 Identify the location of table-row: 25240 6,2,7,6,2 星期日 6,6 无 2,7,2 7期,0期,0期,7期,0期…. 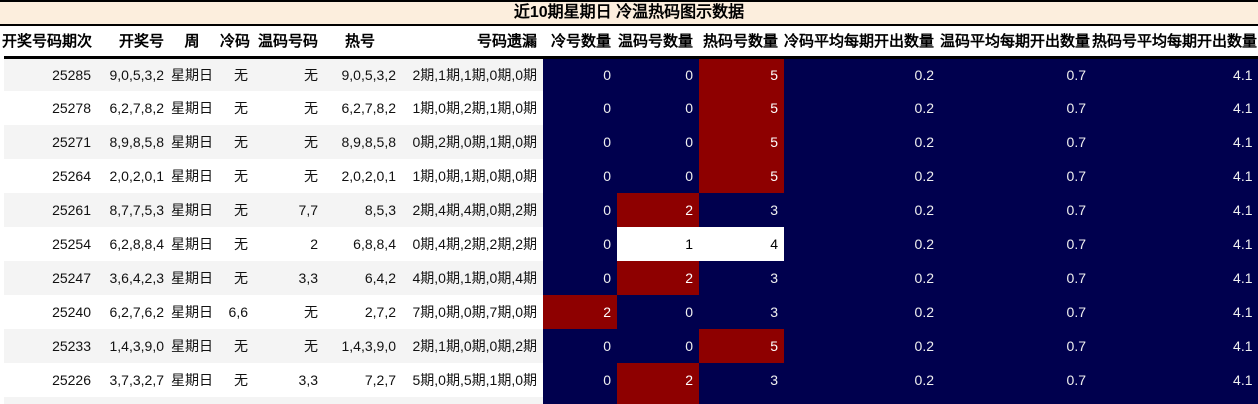
(629, 312).